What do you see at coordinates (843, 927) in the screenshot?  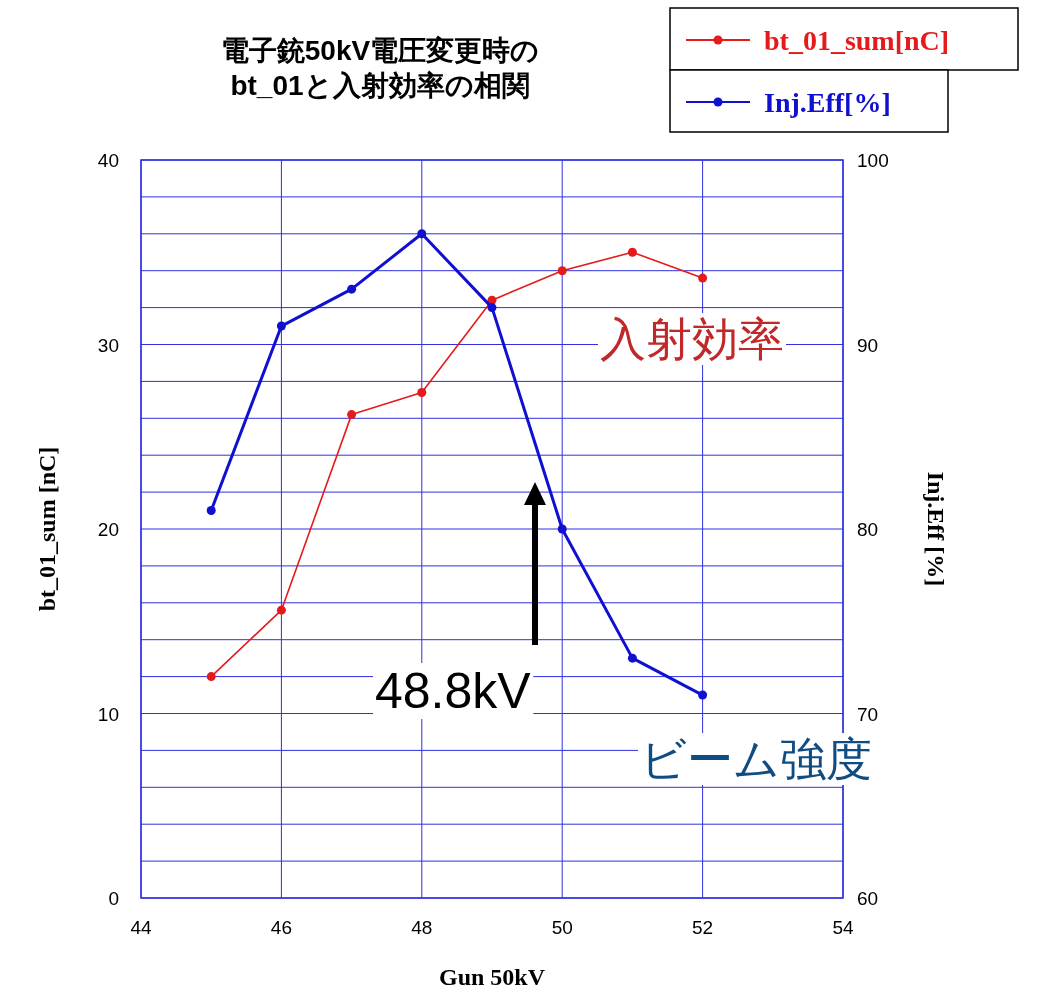 I see `x-tick-label: 54` at bounding box center [843, 927].